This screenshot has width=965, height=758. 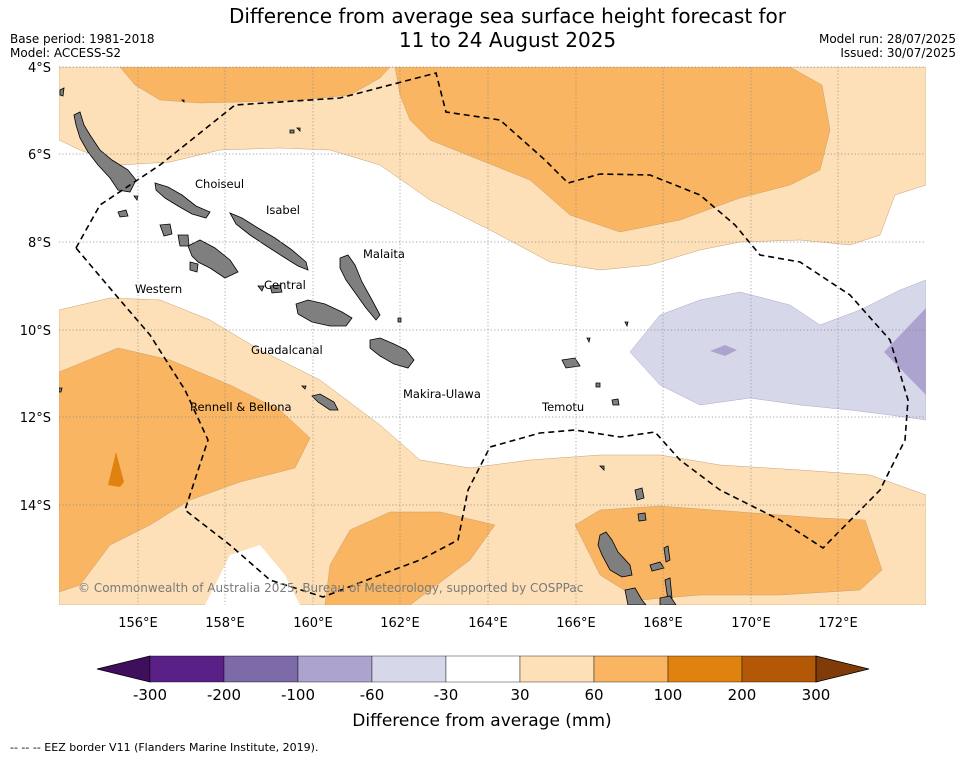 What do you see at coordinates (116, 469) in the screenshot?
I see `contour-200-south-west` at bounding box center [116, 469].